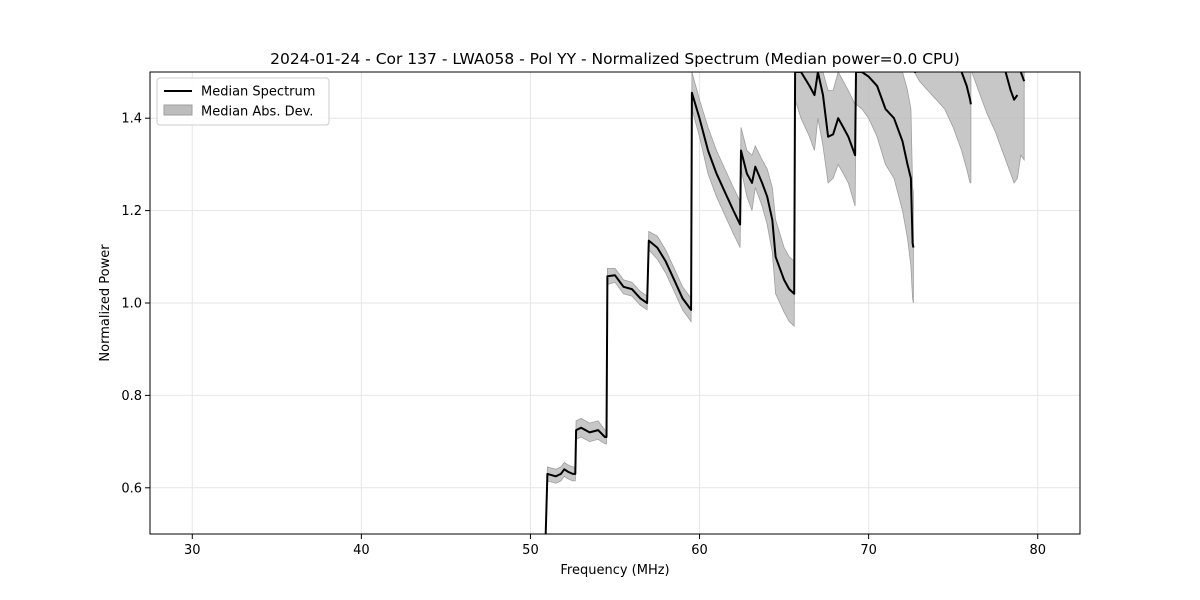 The image size is (1200, 600). What do you see at coordinates (1037, 550) in the screenshot?
I see `x-tick-label: 80` at bounding box center [1037, 550].